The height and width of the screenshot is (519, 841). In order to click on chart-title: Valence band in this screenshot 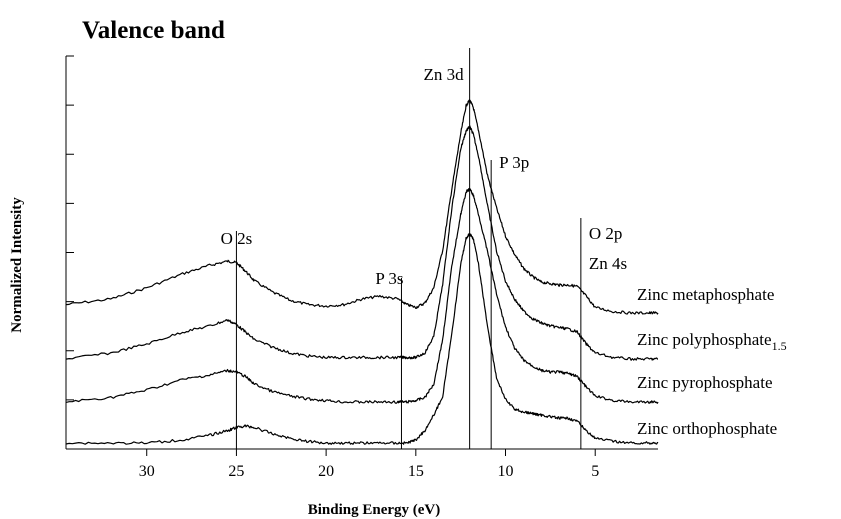, I will do `click(153, 30)`.